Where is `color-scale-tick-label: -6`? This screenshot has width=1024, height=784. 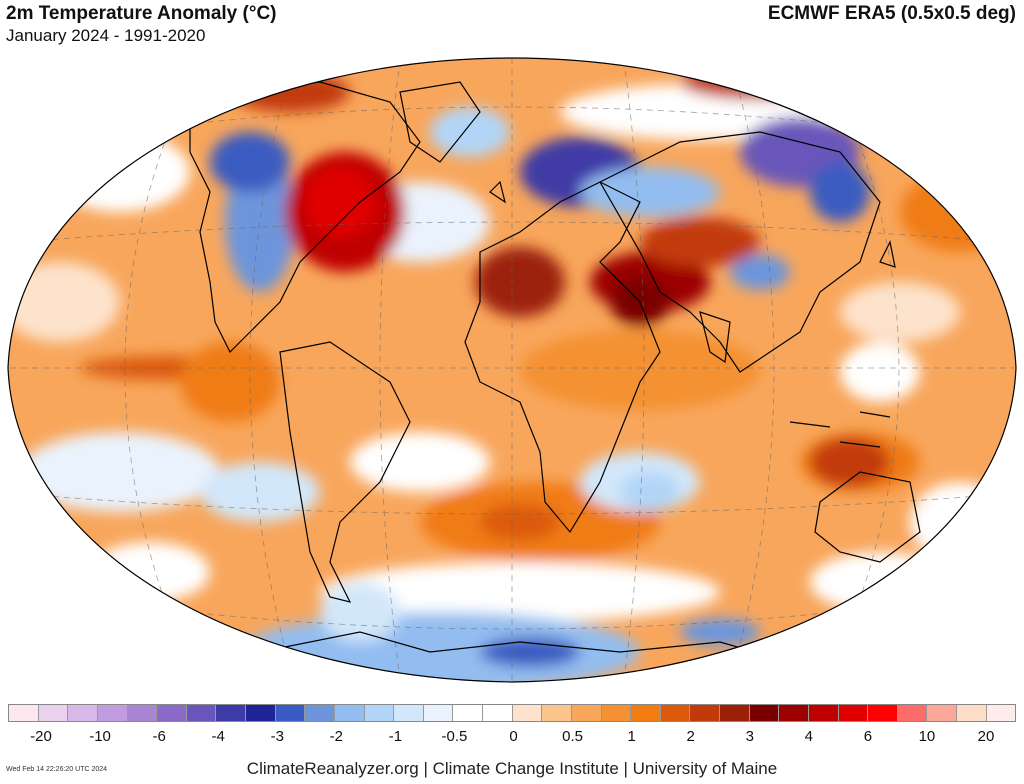
color-scale-tick-label: -6 is located at coordinates (159, 736).